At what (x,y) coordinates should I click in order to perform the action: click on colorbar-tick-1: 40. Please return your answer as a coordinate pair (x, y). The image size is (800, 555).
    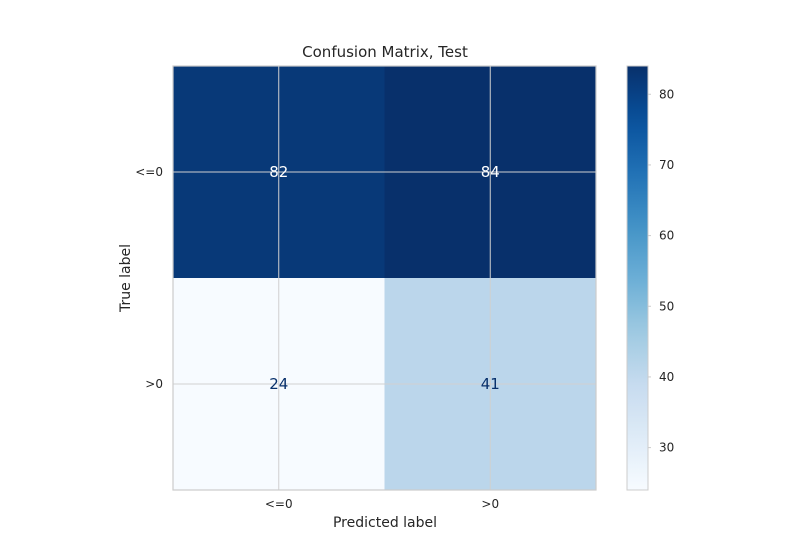
    Looking at the image, I should click on (666, 377).